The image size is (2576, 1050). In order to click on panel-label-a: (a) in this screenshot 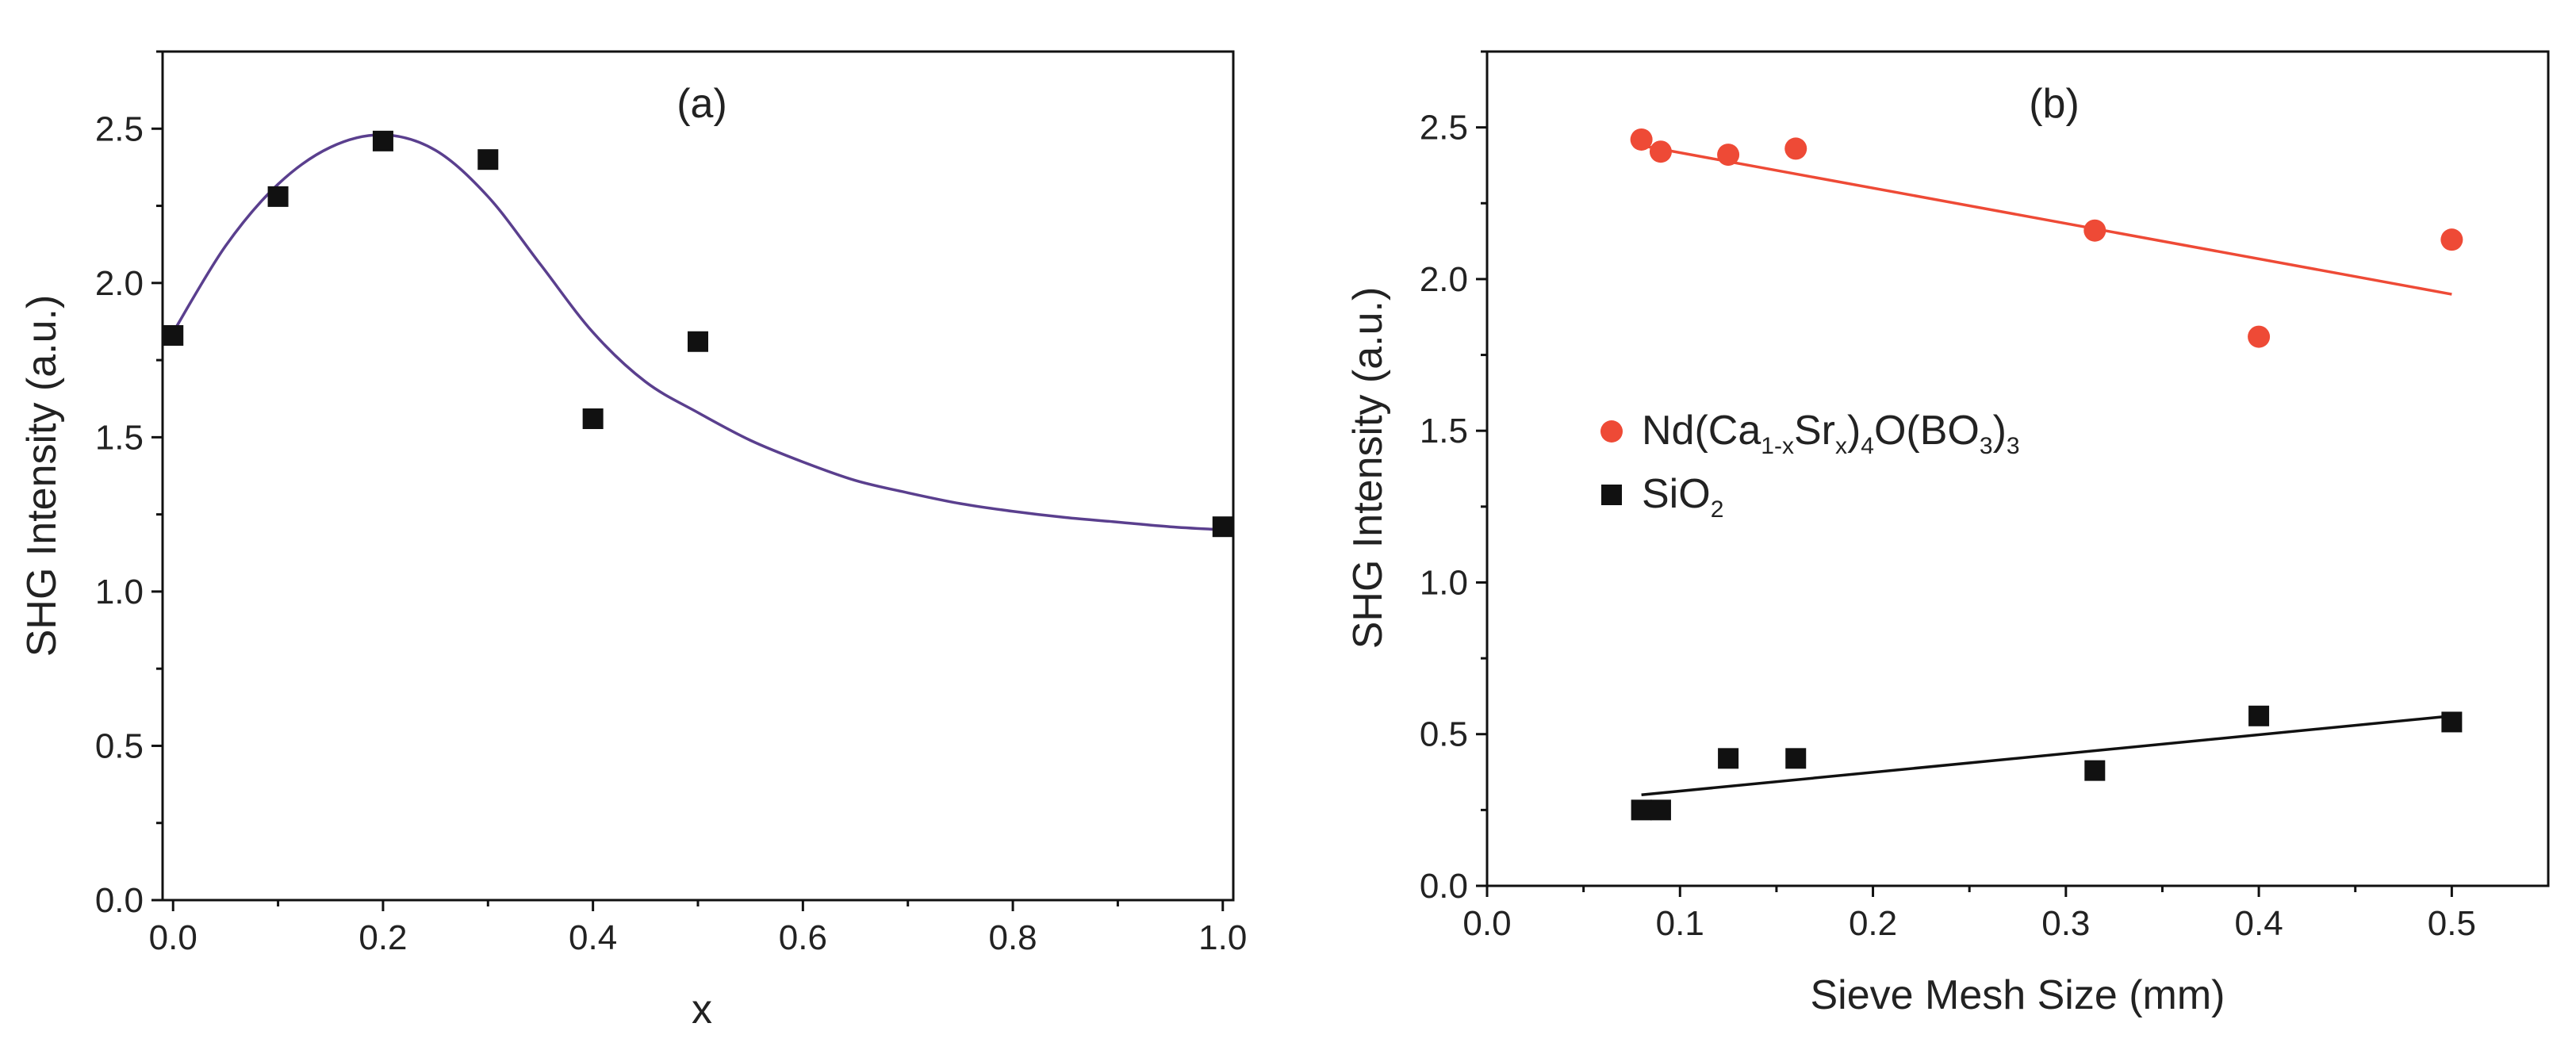, I will do `click(702, 104)`.